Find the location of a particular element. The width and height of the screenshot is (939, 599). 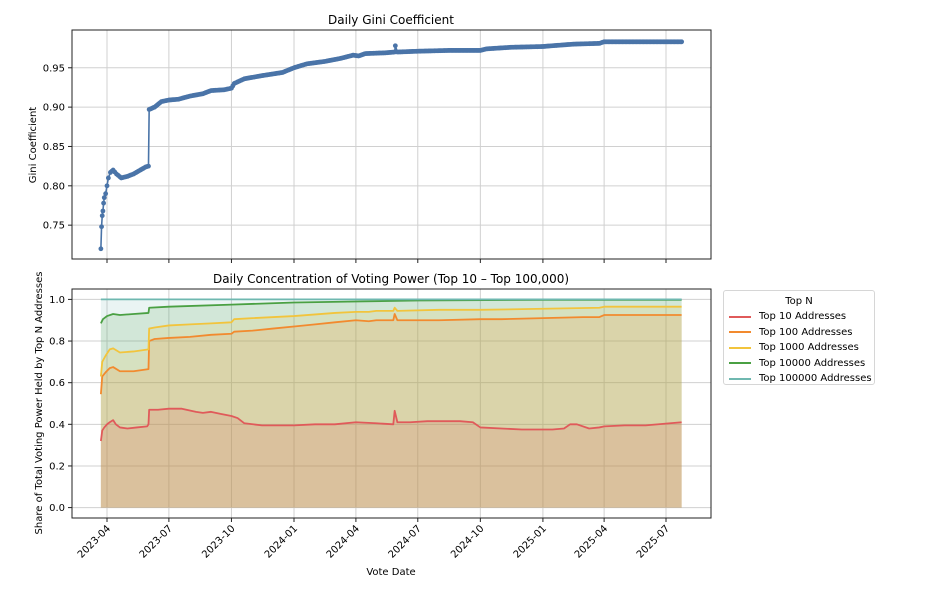

legend-title: Top N is located at coordinates (799, 301).